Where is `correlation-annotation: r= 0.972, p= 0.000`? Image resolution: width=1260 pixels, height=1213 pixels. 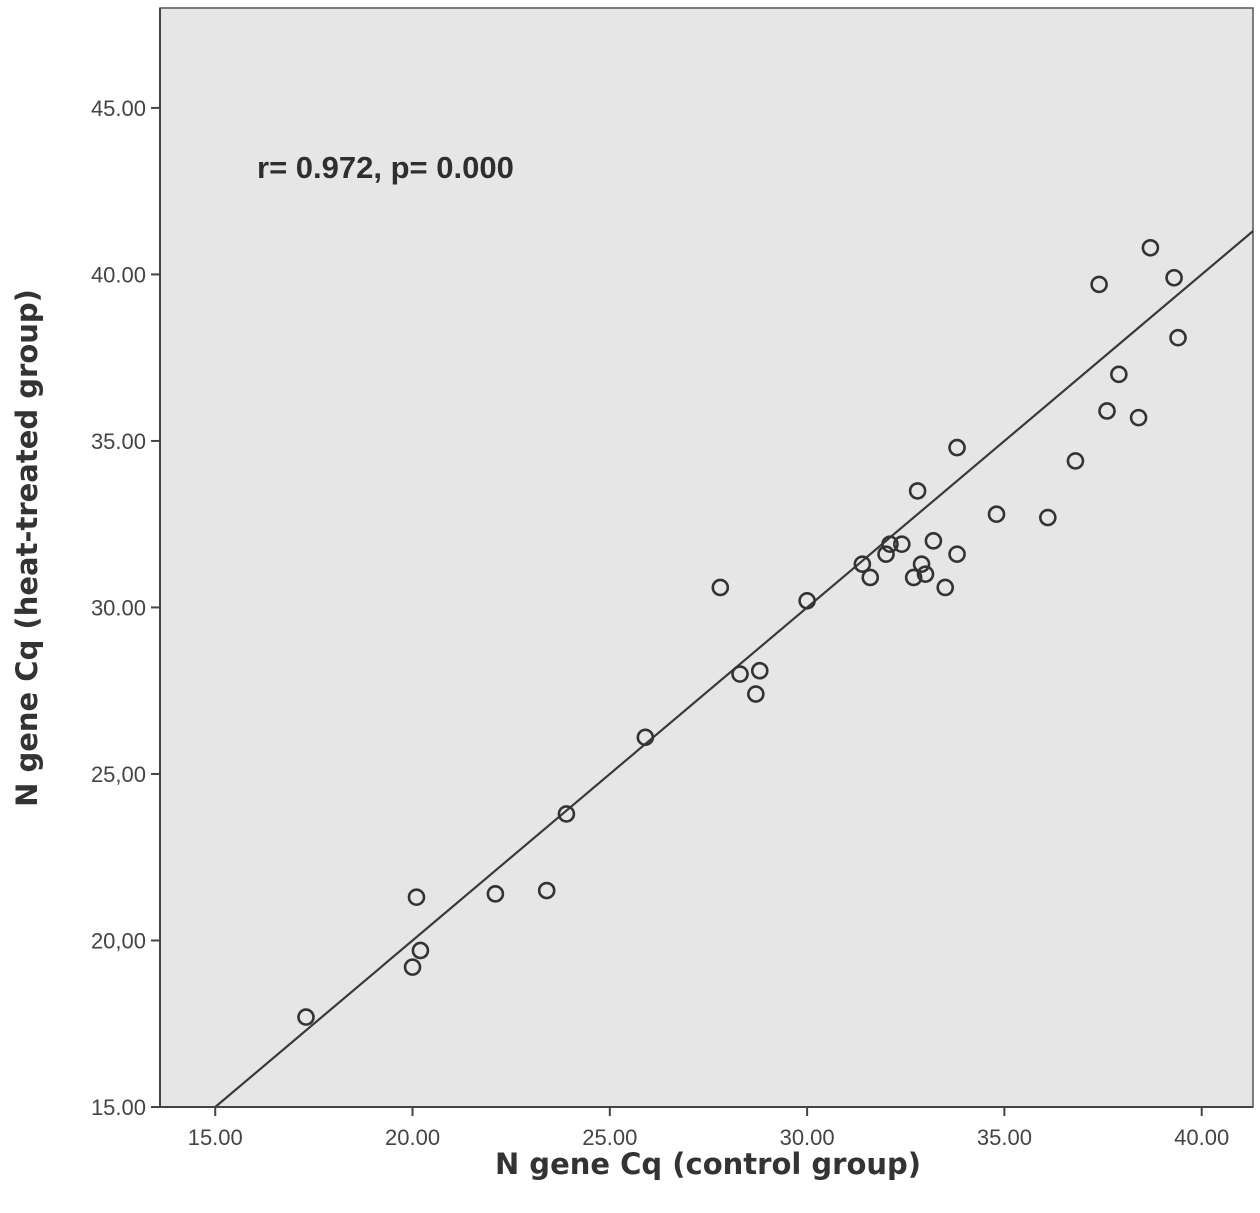 correlation-annotation: r= 0.972, p= 0.000 is located at coordinates (385, 167).